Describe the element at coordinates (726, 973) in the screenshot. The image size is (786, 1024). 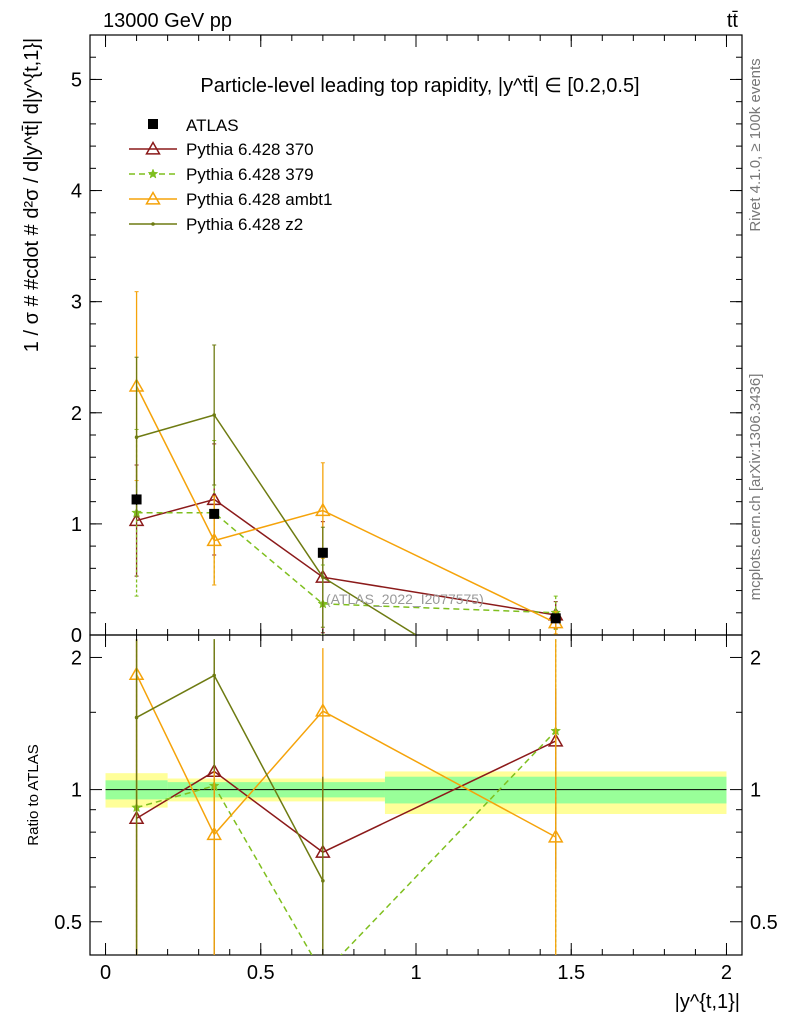
I see `x-tick-label: 2` at that location.